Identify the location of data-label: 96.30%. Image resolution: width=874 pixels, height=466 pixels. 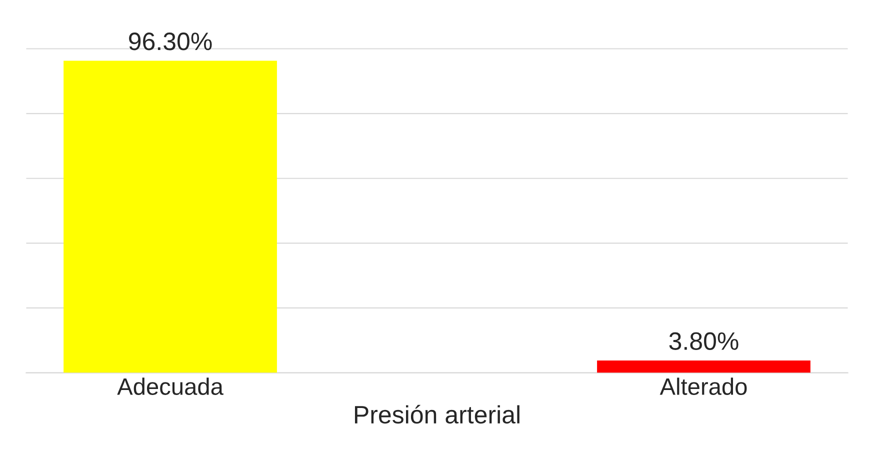
(170, 41).